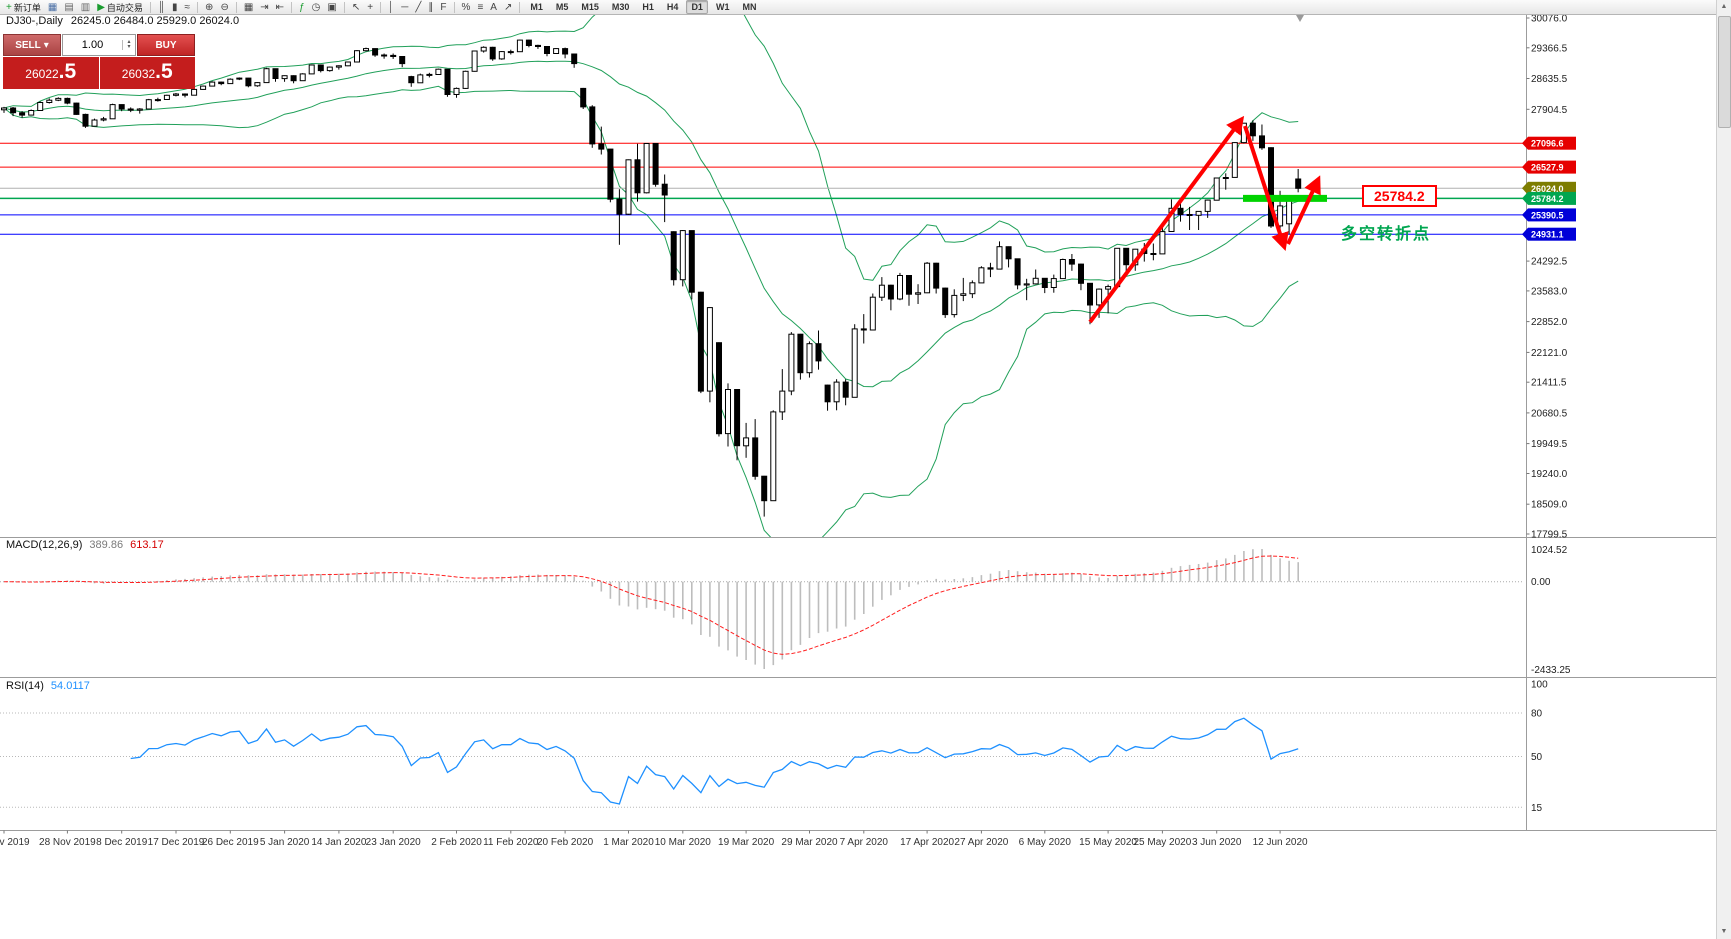 The image size is (1731, 939). Describe the element at coordinates (331, 7) in the screenshot. I see `templates-icon: ▣` at that location.